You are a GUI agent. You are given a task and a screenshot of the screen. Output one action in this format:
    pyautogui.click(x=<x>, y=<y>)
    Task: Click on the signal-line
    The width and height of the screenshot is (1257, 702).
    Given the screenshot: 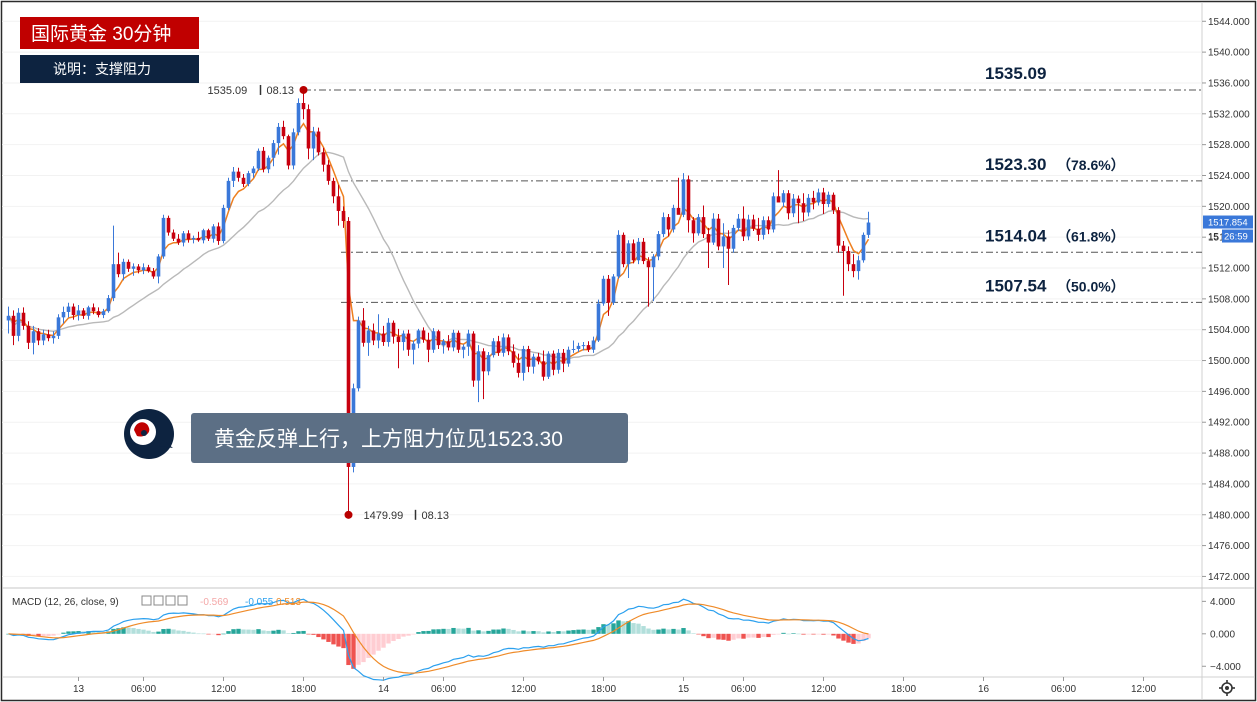 What is the action you would take?
    pyautogui.click(x=438, y=637)
    